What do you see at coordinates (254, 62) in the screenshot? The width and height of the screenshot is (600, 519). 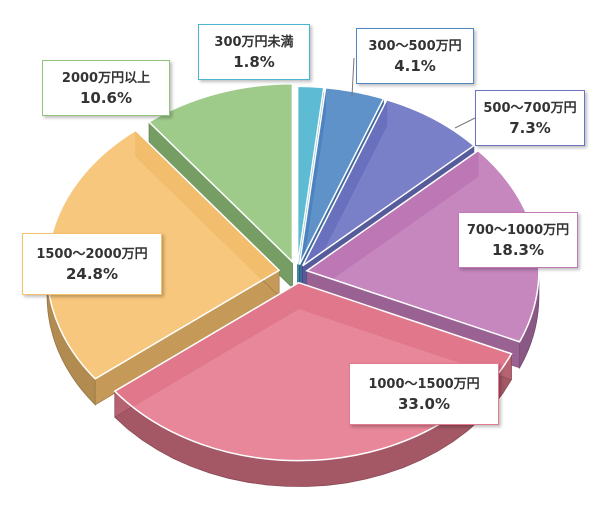 I see `percent-label: 1.8%` at bounding box center [254, 62].